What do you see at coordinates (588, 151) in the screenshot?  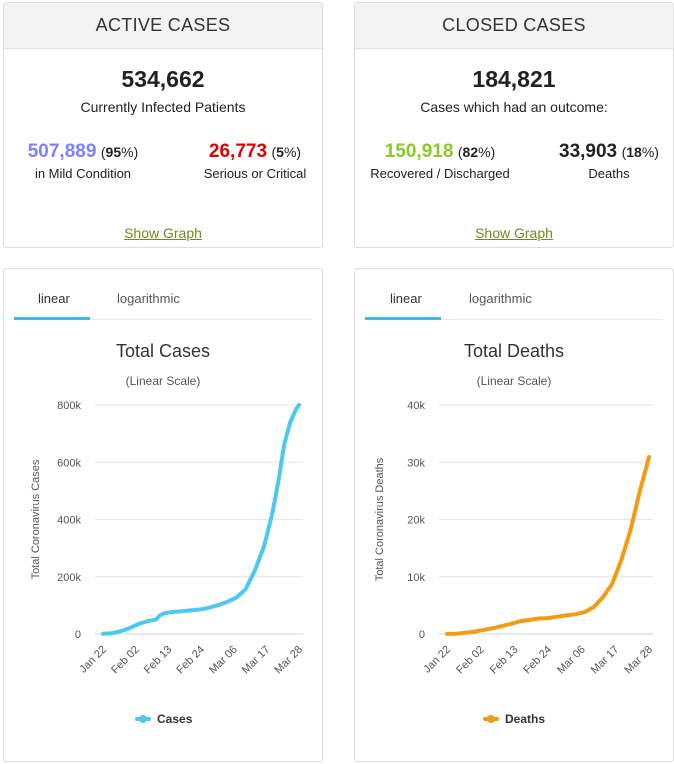 I see `deaths-value: 33,903` at bounding box center [588, 151].